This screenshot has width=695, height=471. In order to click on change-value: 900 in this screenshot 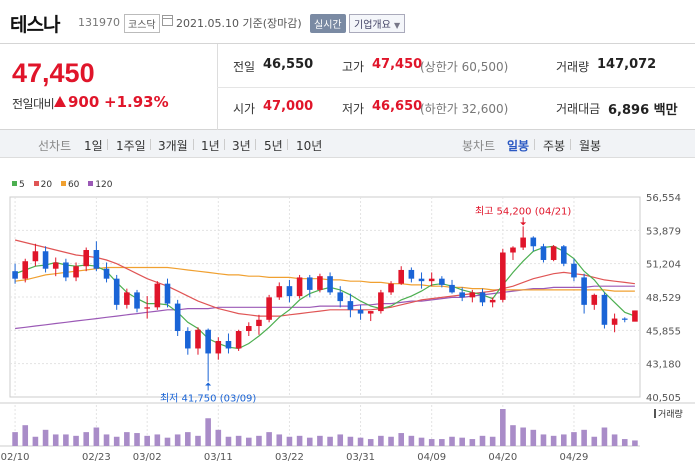, I will do `click(84, 102)`.